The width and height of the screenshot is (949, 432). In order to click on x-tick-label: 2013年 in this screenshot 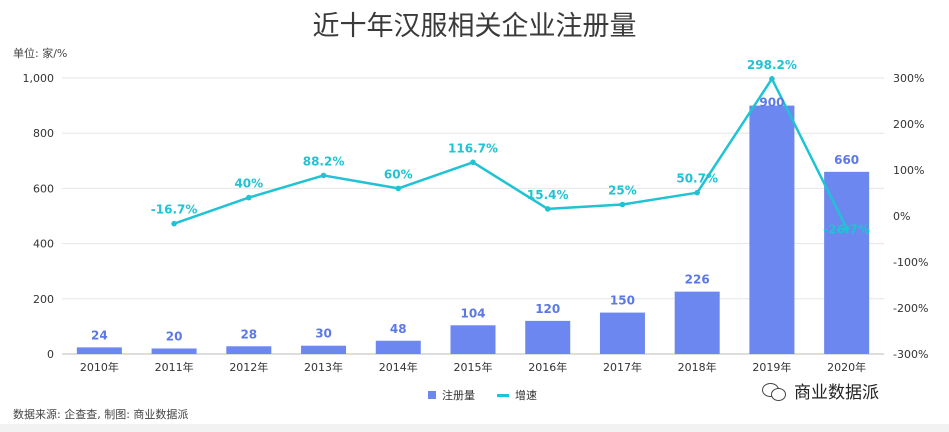, I will do `click(323, 367)`.